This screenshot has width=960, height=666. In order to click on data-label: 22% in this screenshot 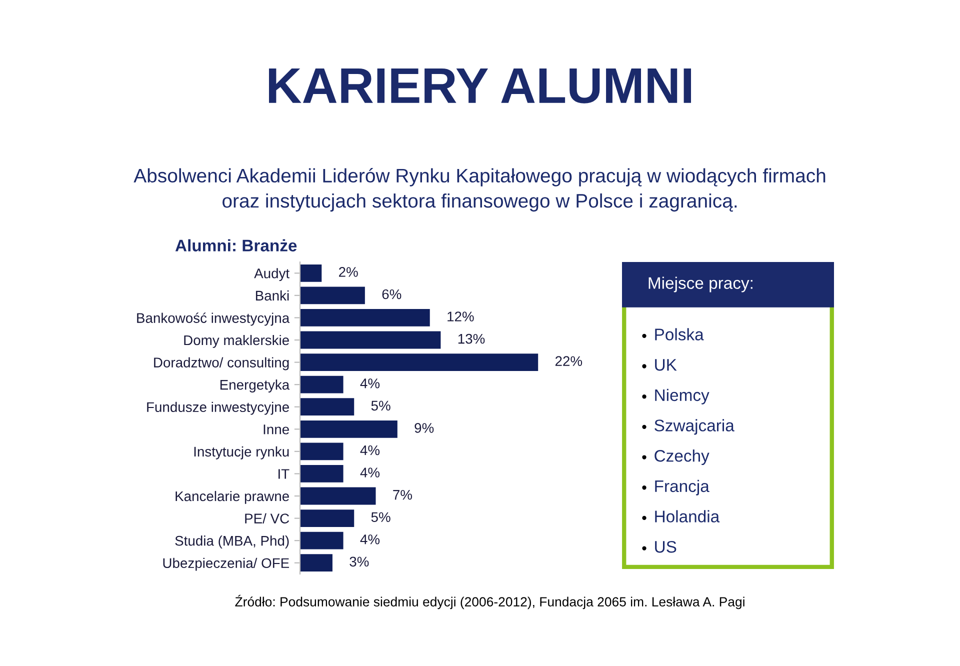, I will do `click(568, 361)`.